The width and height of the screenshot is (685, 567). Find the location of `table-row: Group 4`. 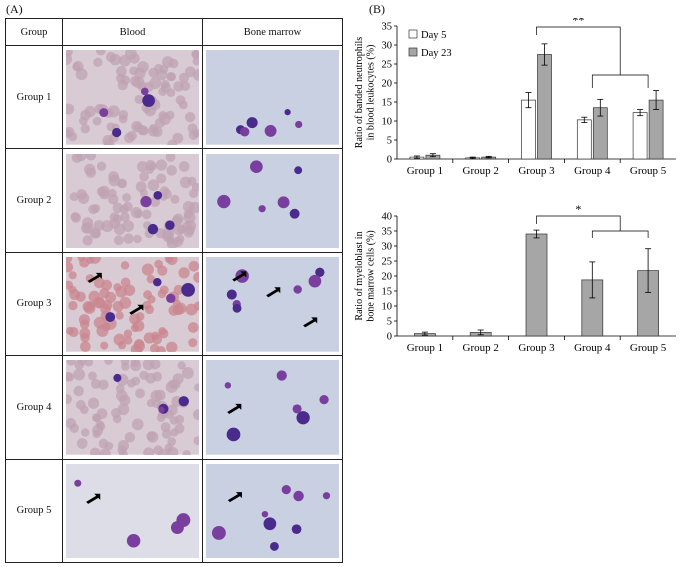

table-row: Group 4 is located at coordinates (174, 407).